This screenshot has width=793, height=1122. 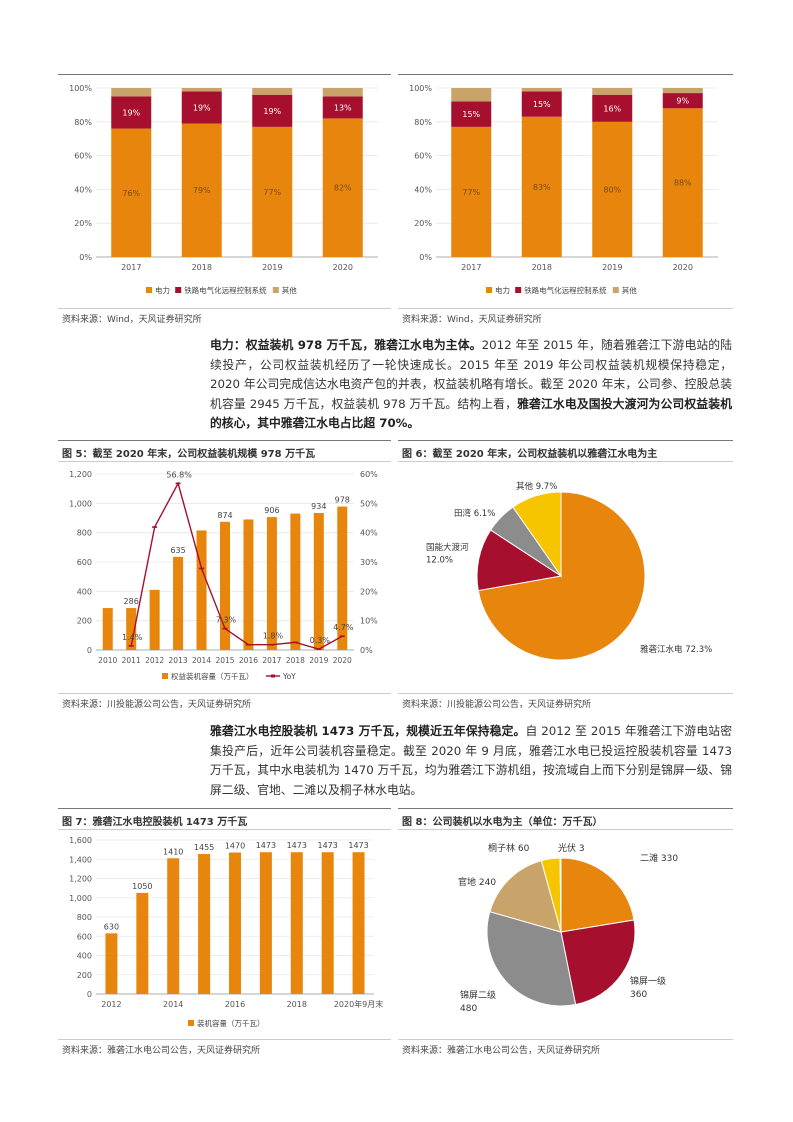 I want to click on top-right-data-label: 88%, so click(x=683, y=183).